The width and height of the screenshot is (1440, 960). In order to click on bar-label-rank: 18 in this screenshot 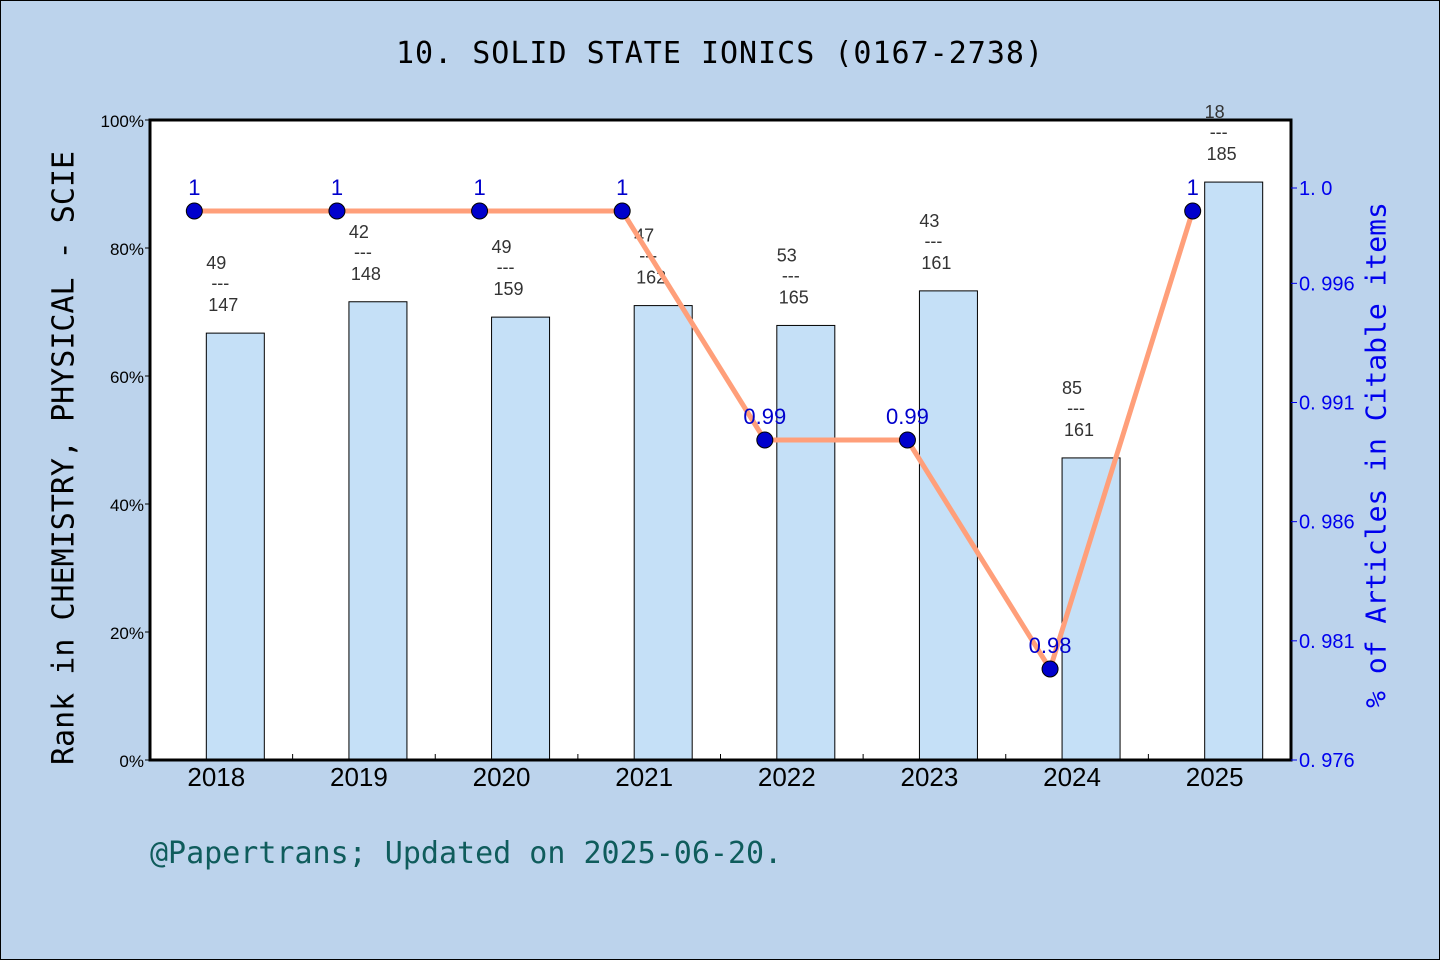, I will do `click(1215, 112)`.